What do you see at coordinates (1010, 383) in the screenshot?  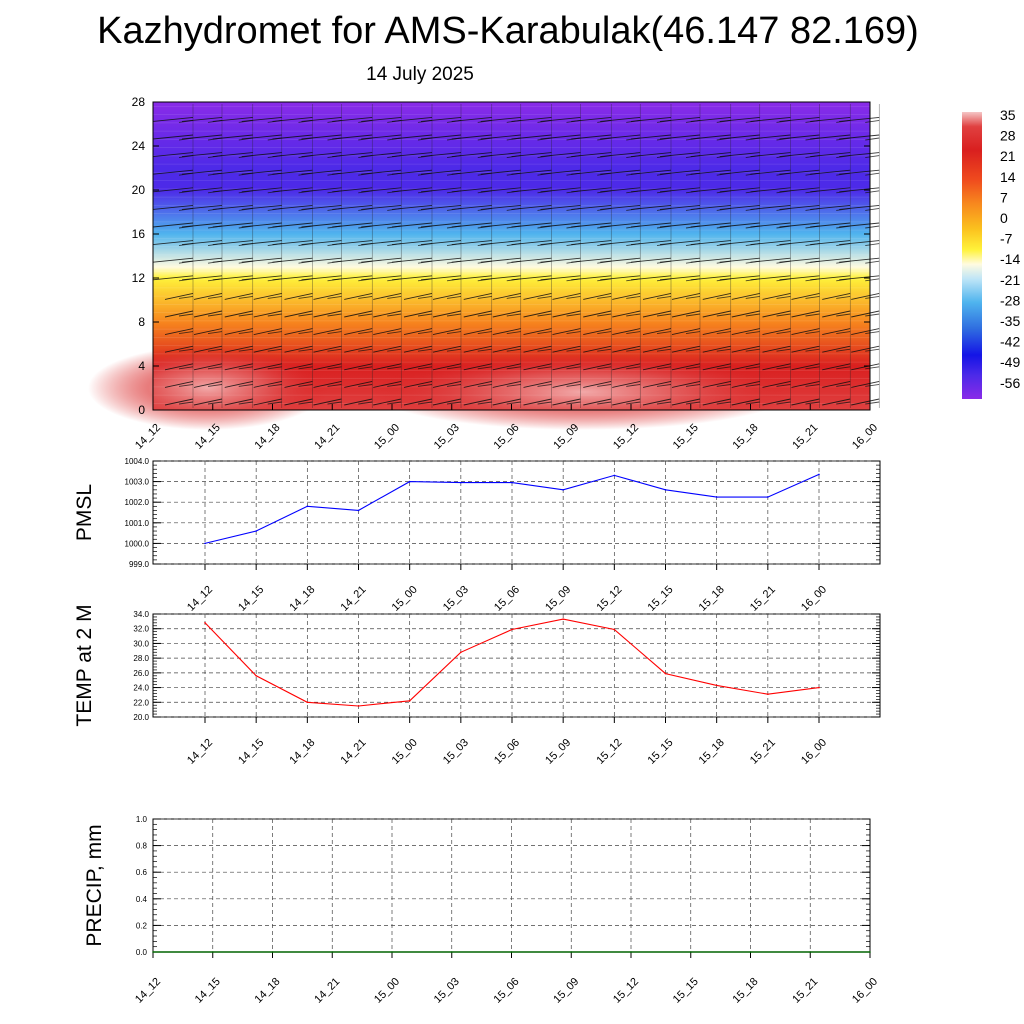 I see `colorbar-label: -56` at bounding box center [1010, 383].